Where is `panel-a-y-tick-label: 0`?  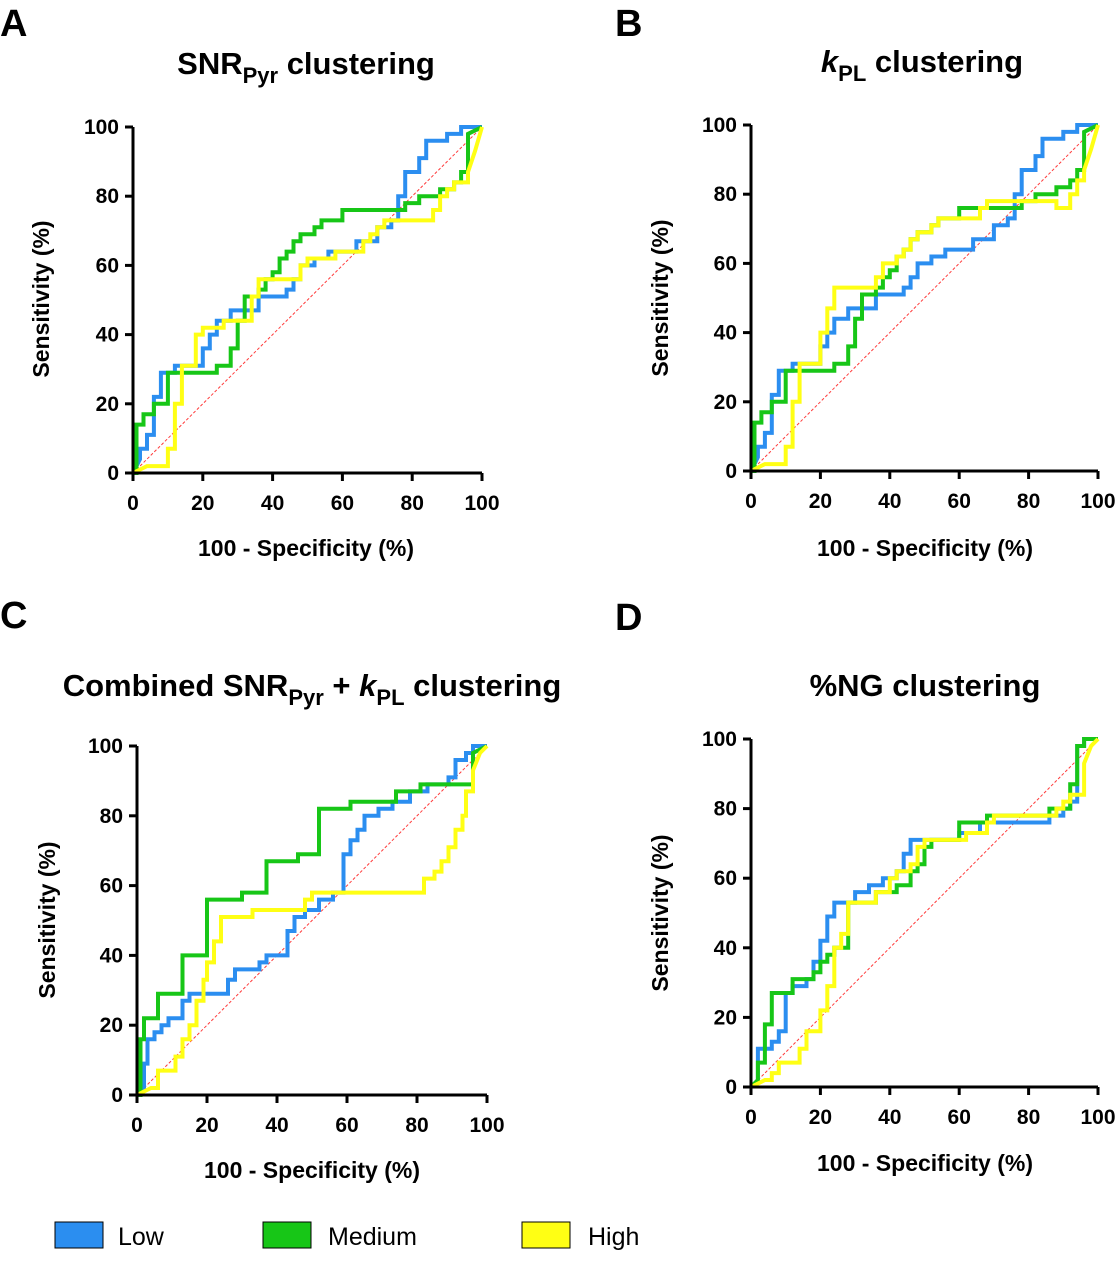 panel-a-y-tick-label: 0 is located at coordinates (113, 473).